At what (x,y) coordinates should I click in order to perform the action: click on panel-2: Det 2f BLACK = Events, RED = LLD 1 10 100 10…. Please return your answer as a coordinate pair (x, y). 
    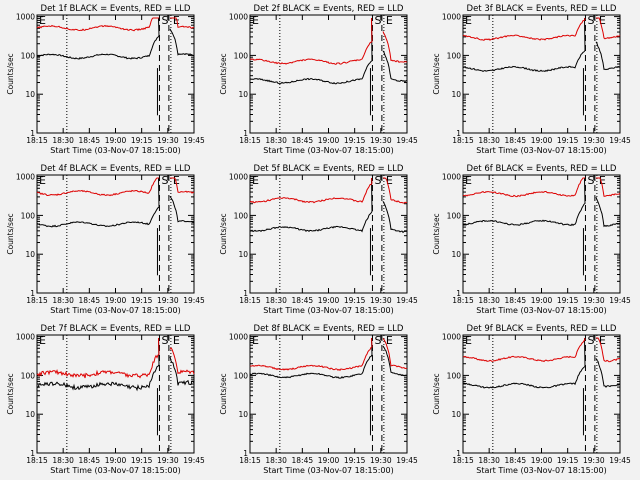
    Looking at the image, I should click on (318, 79).